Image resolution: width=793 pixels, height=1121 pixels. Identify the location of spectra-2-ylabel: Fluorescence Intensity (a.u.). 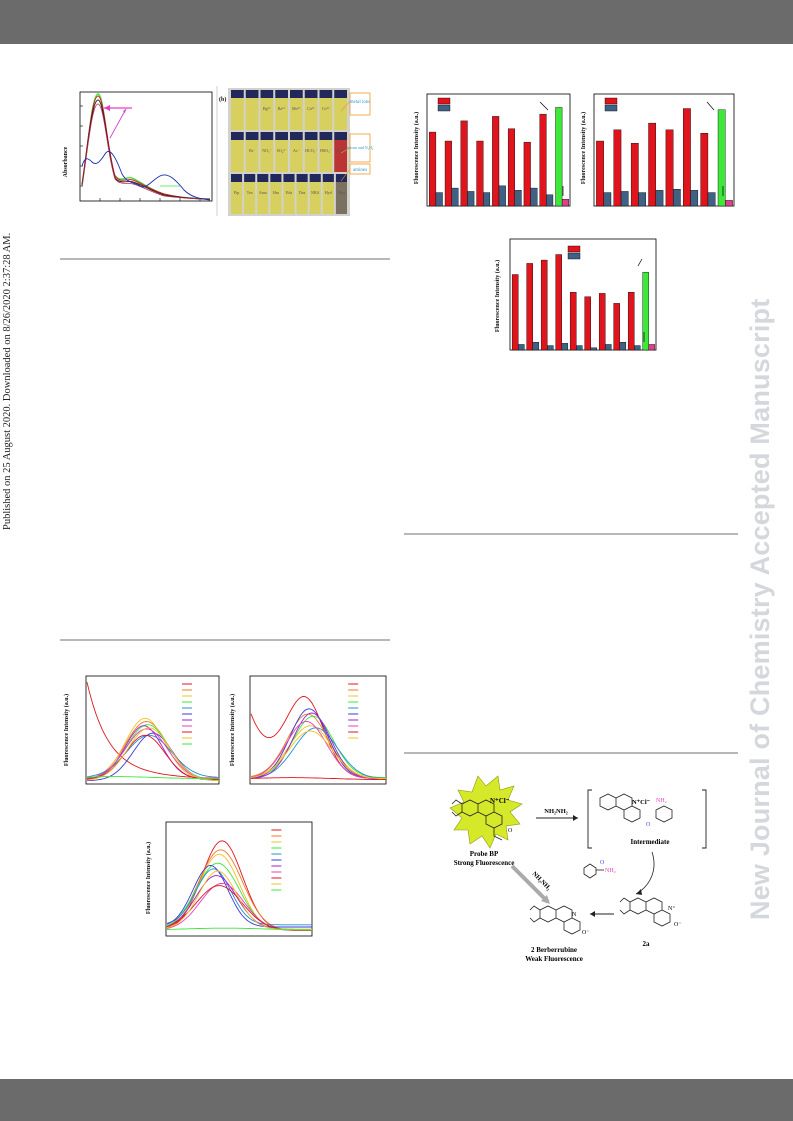
(232, 730).